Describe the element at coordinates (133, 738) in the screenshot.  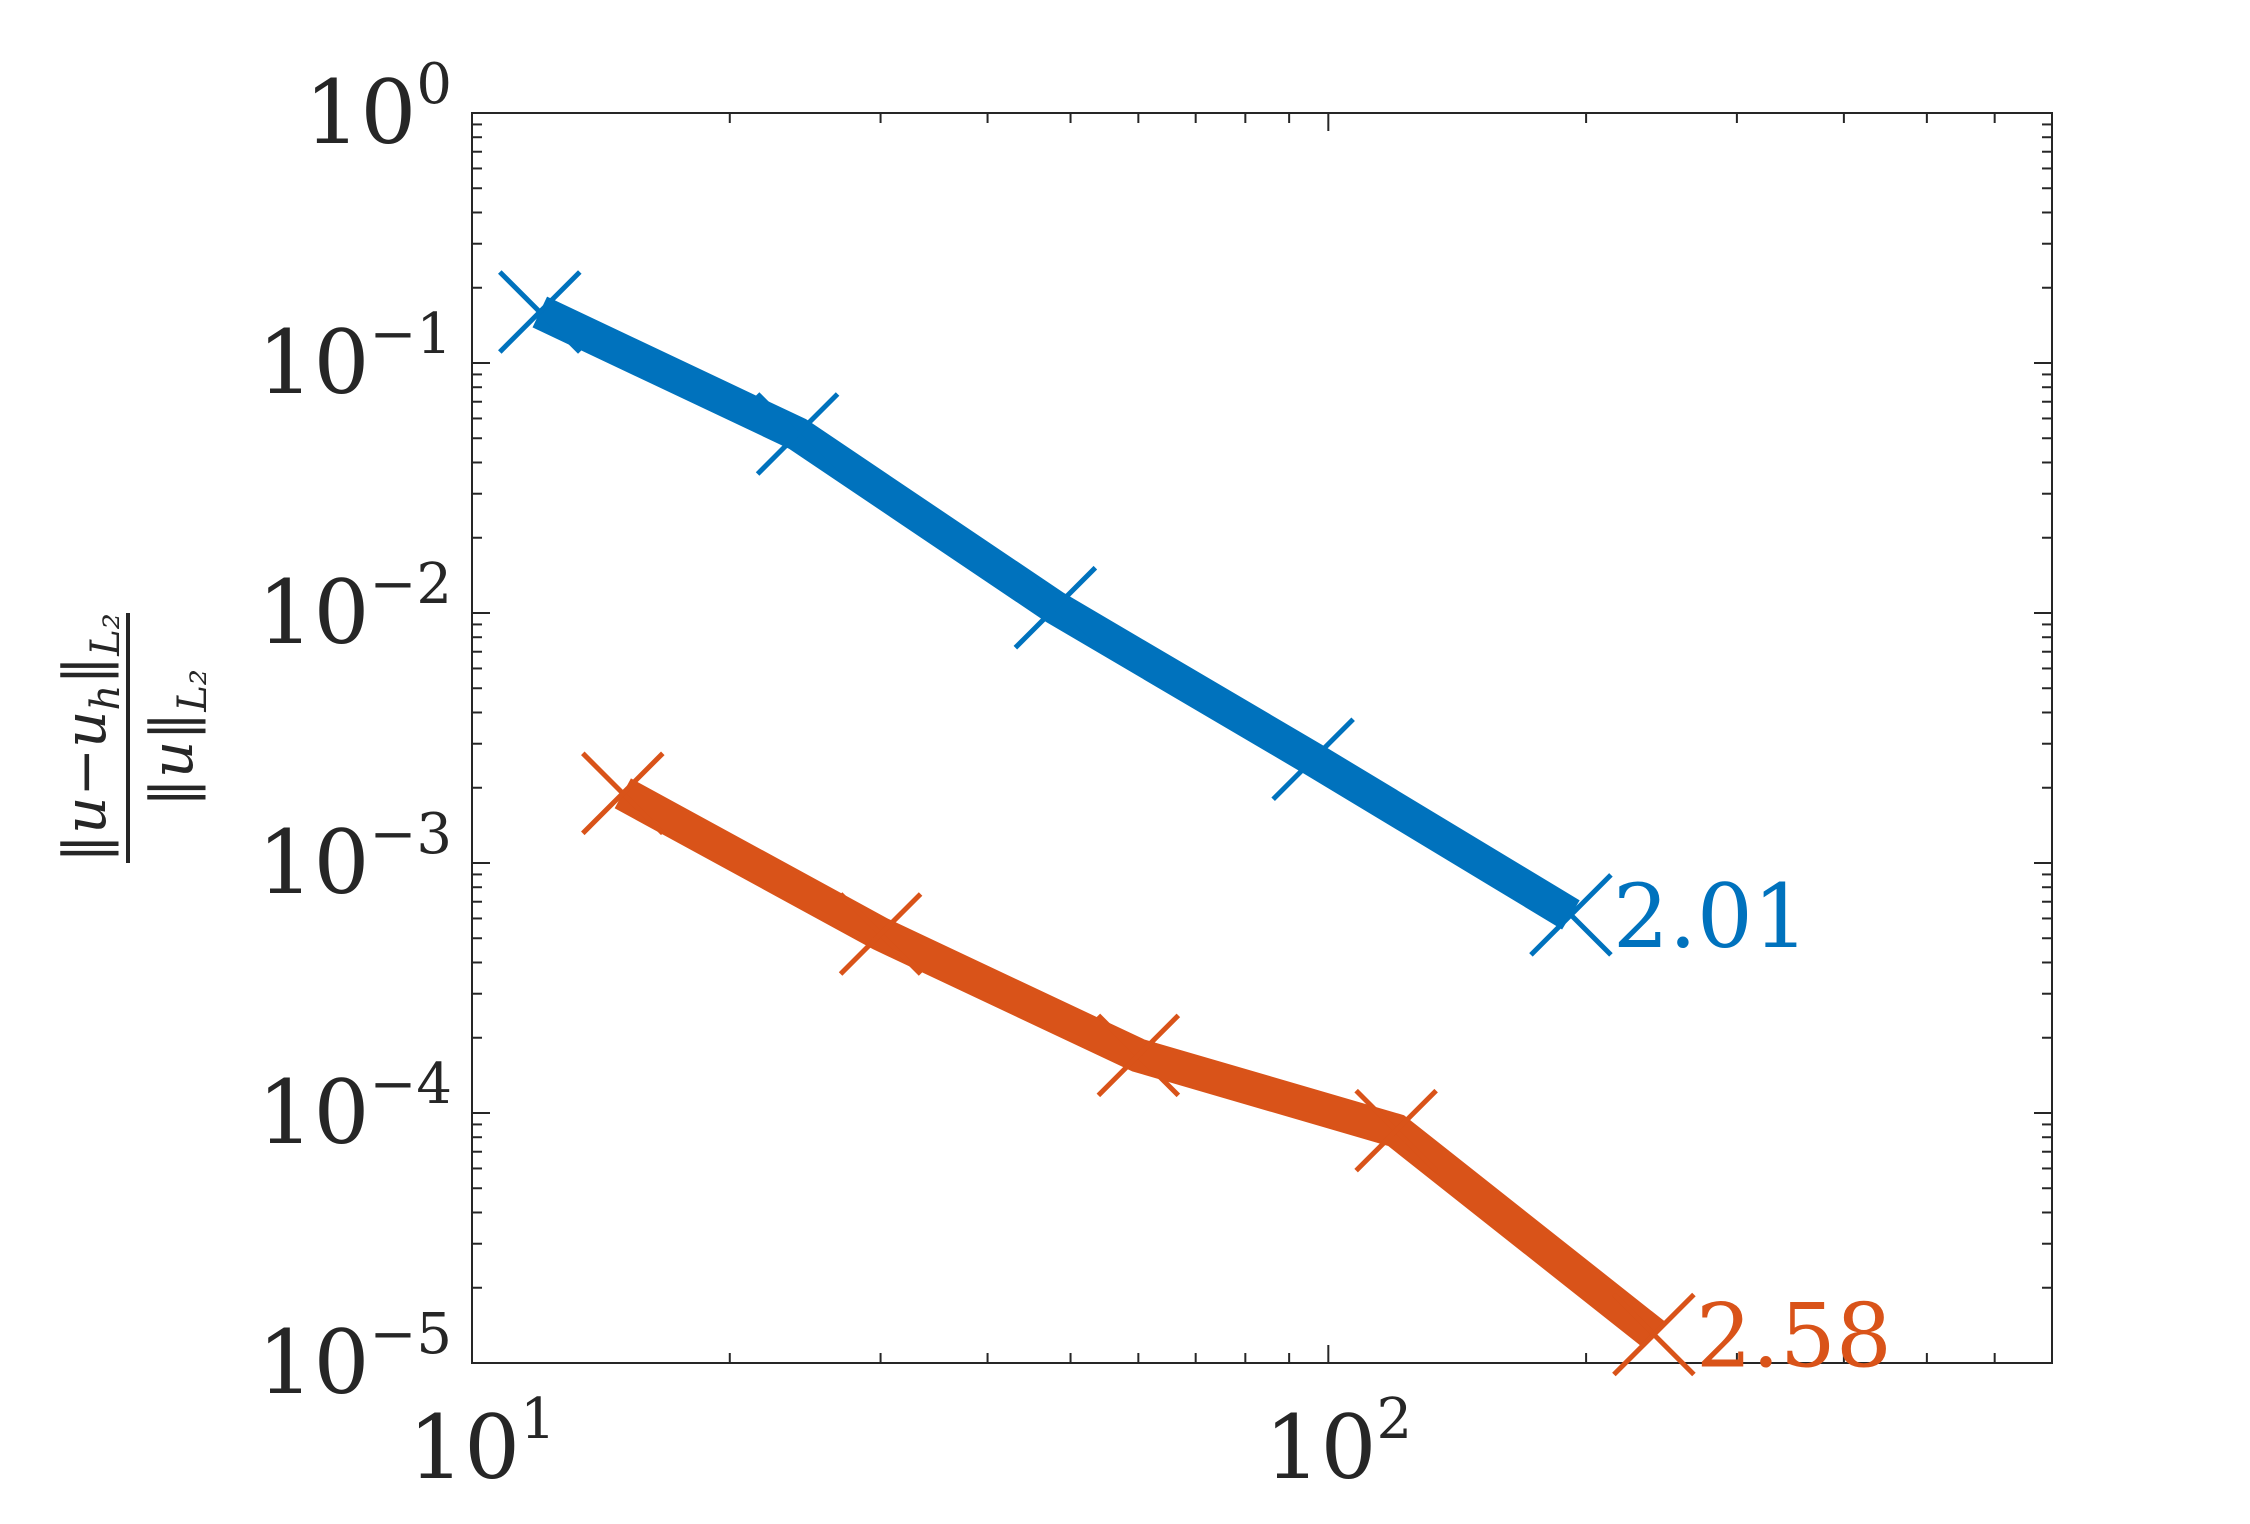
I see `y-axis-label: ‖u−uh‖L₂ ‖u‖L₂` at that location.